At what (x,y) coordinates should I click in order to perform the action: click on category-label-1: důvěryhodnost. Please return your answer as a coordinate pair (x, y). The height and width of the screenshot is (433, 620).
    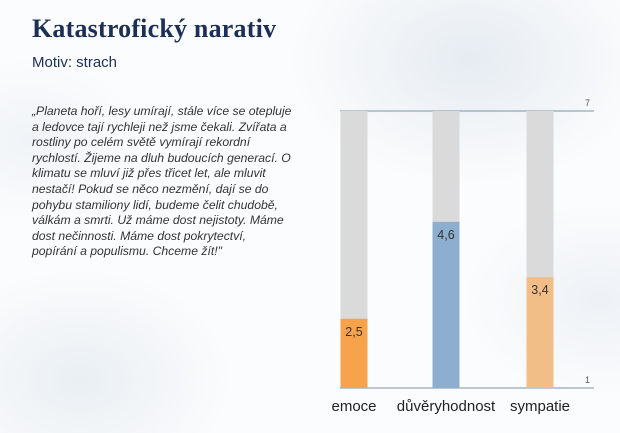
    Looking at the image, I should click on (446, 406).